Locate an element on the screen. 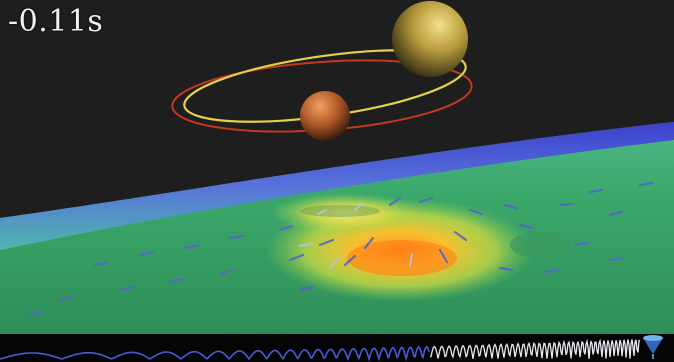 This screenshot has height=362, width=674. small-body is located at coordinates (325, 116).